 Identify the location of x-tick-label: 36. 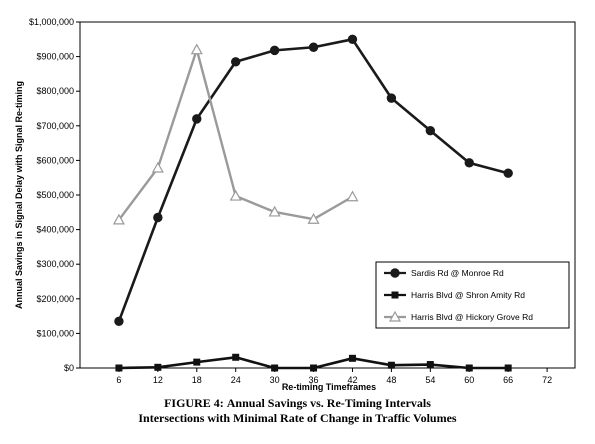
(314, 380).